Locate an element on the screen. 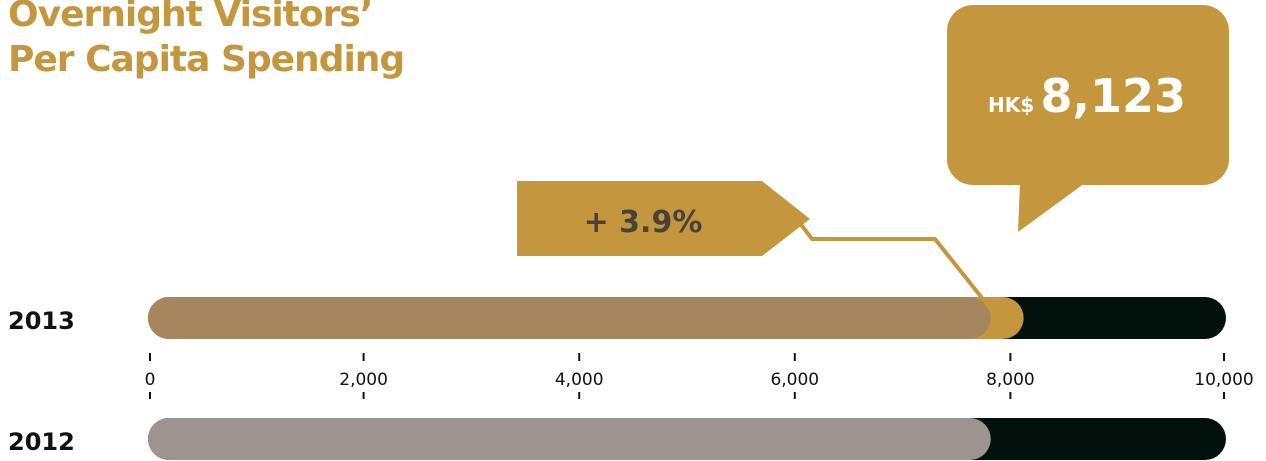 Image resolution: width=1266 pixels, height=461 pixels. category-label-2013: 2013 is located at coordinates (41, 321).